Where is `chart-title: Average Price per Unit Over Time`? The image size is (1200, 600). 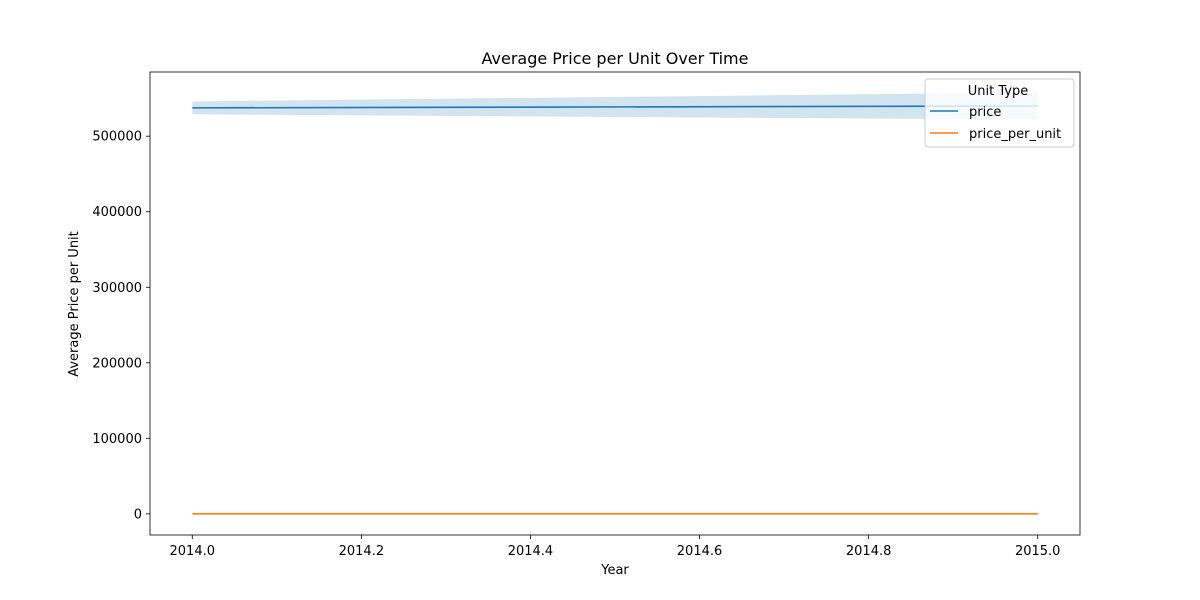
chart-title: Average Price per Unit Over Time is located at coordinates (615, 58).